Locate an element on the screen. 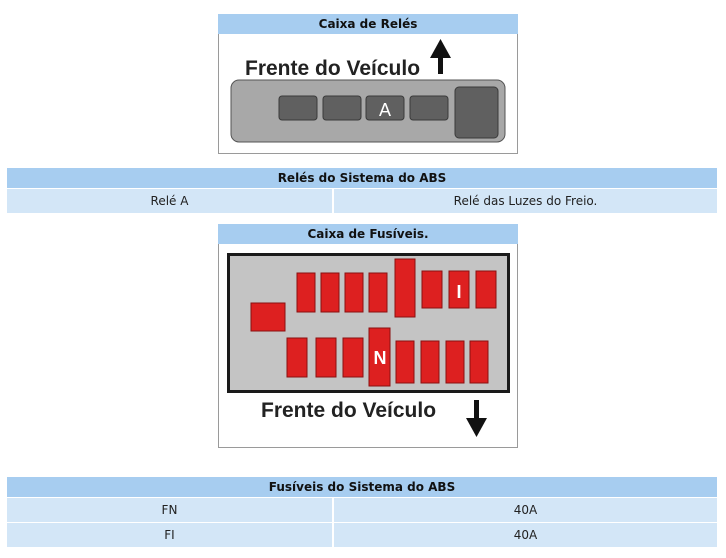 The image size is (726, 558). fuse-front-label: Frente do Veículo is located at coordinates (348, 410).